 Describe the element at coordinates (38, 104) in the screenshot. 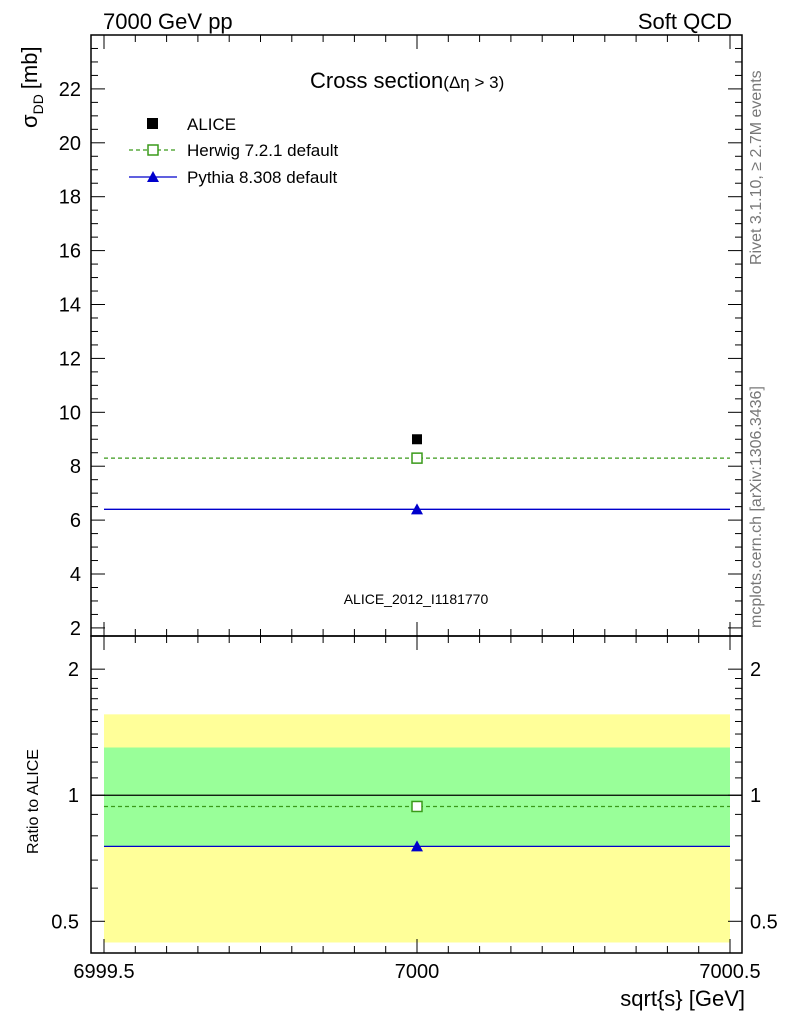

I see `y-axis-subscript: DD` at that location.